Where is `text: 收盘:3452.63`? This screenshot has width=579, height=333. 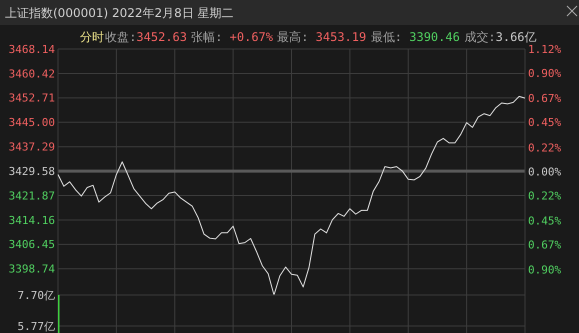
text: 收盘:3452.63 is located at coordinates (146, 37).